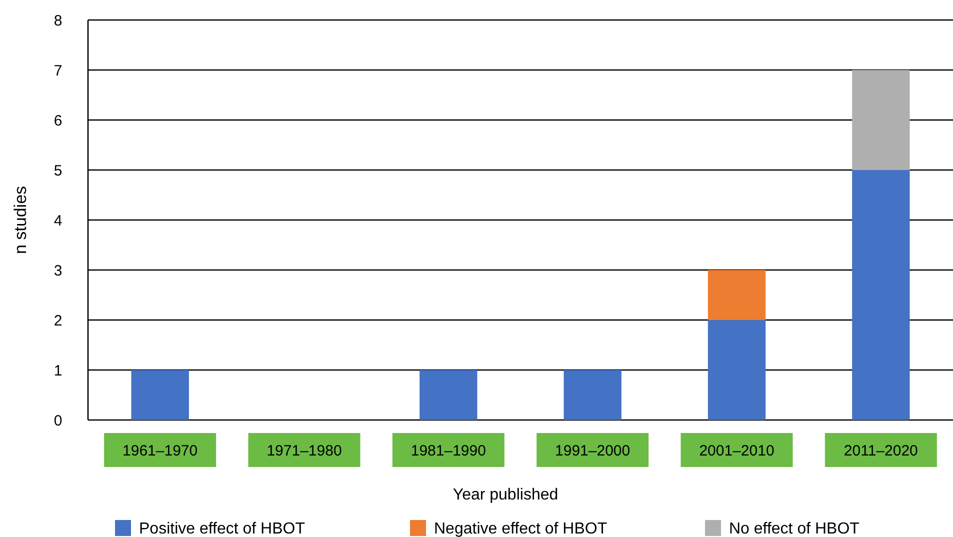 Image resolution: width=953 pixels, height=537 pixels. Describe the element at coordinates (521, 528) in the screenshot. I see `legend-label: Negative effect of HBOT` at that location.